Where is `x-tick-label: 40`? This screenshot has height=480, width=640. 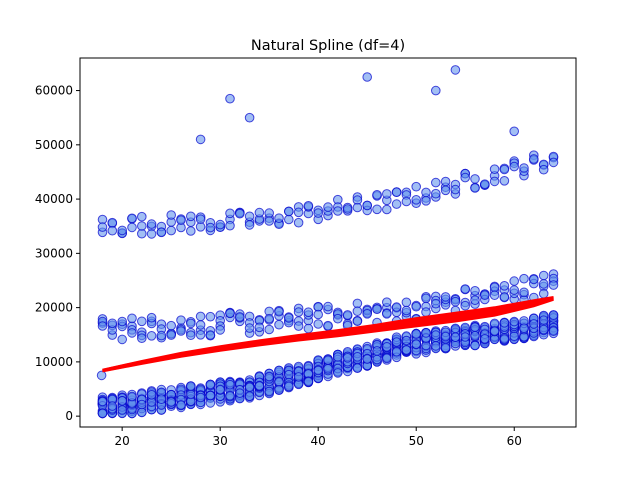
x-tick-label: 40 is located at coordinates (318, 441).